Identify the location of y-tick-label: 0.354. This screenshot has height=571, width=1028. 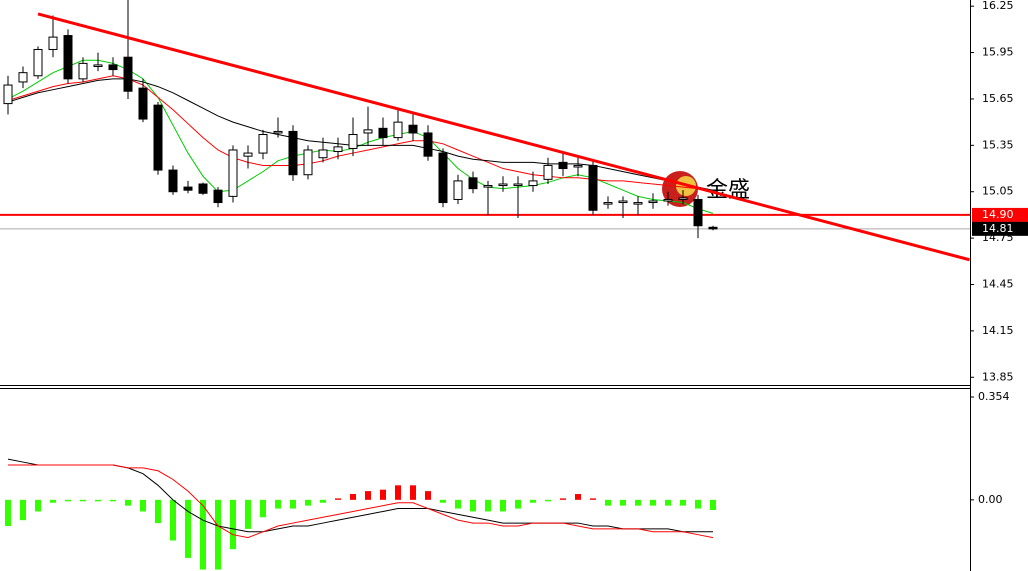
(994, 396).